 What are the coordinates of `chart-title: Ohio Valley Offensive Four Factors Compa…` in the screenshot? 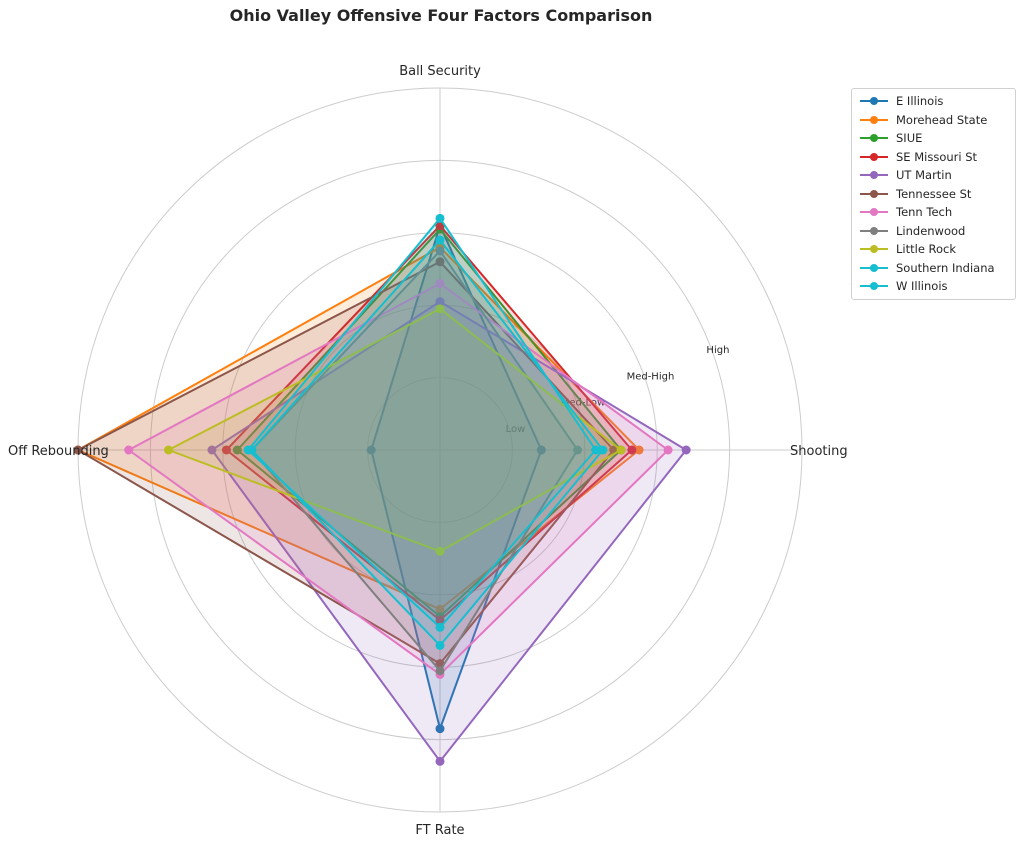 It's located at (441, 15).